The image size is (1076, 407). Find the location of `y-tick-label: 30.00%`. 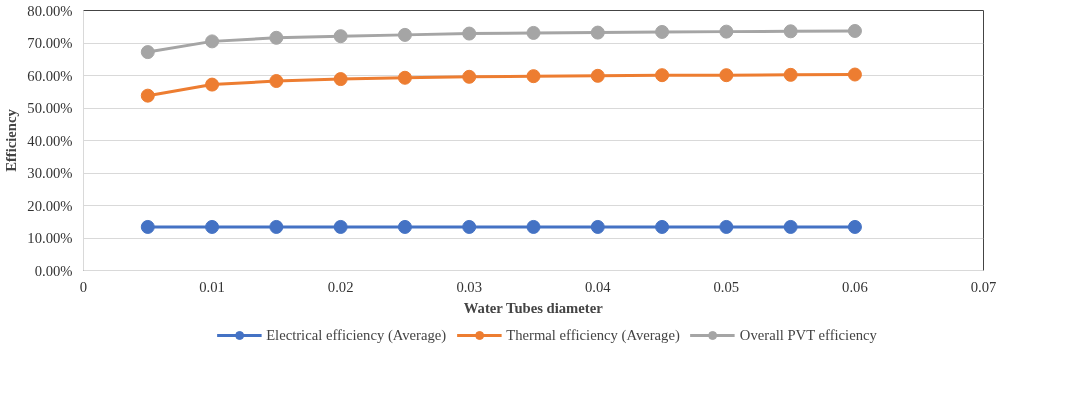

y-tick-label: 30.00% is located at coordinates (50, 173).